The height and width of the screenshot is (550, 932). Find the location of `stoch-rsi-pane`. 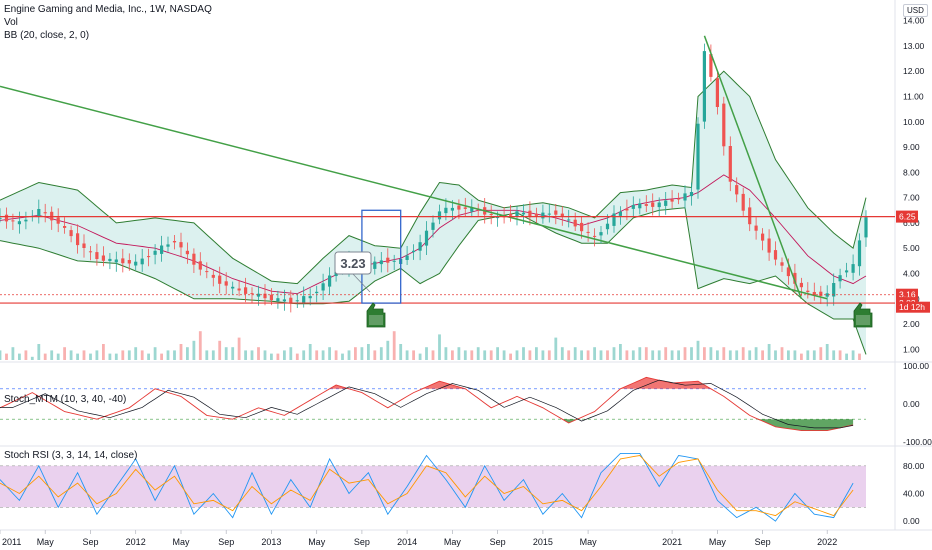

stoch-rsi-pane is located at coordinates (433, 487).